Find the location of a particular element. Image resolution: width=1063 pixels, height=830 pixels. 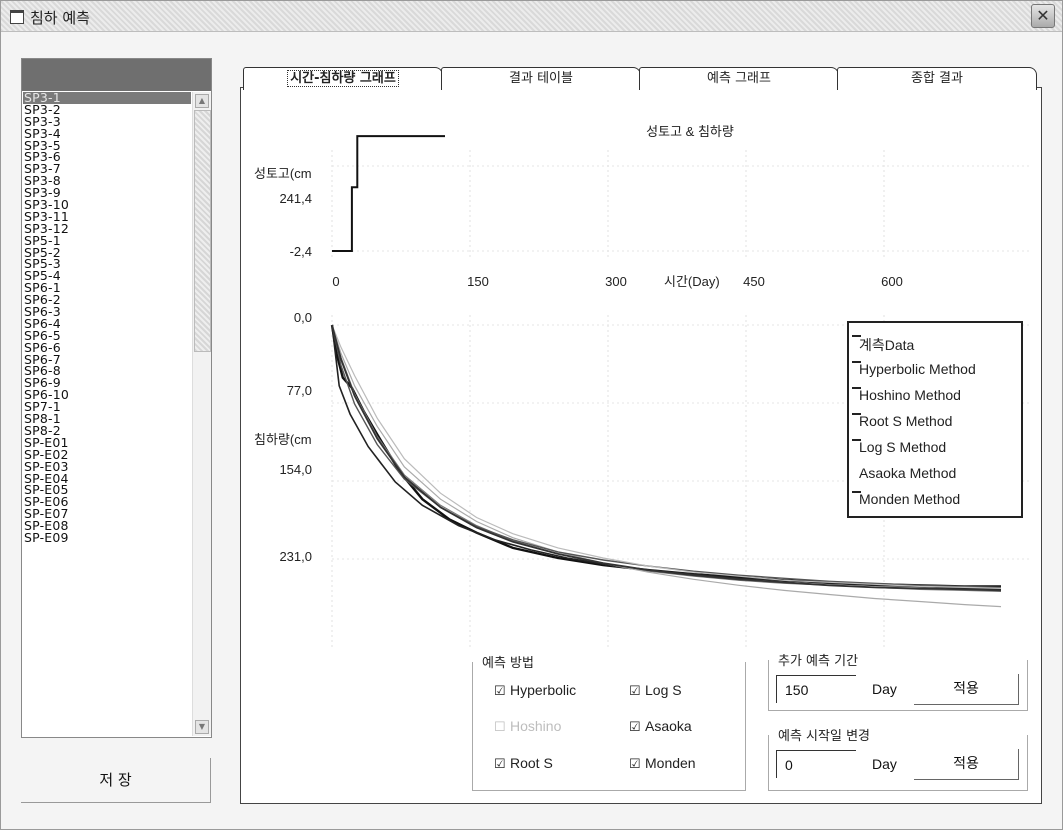

tab-prediction-graph: 예측 그래프 is located at coordinates (739, 78).